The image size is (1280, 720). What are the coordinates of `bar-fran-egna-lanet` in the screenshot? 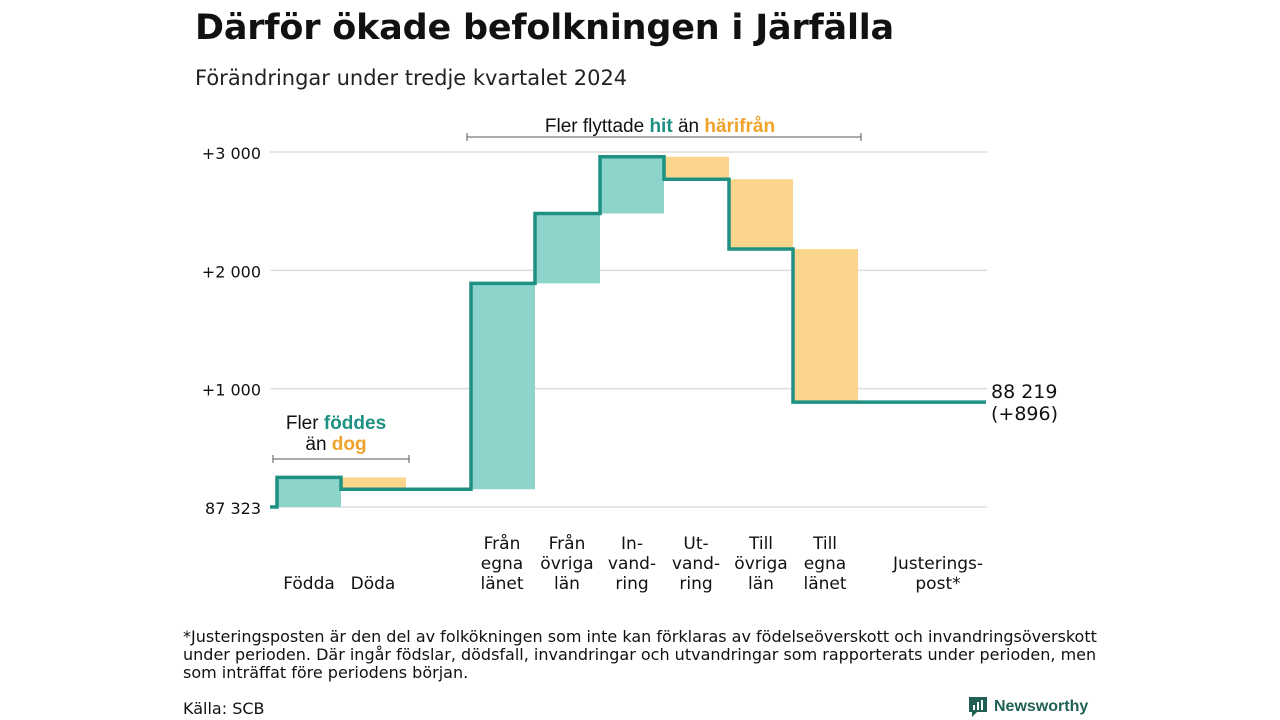 It's located at (503, 386).